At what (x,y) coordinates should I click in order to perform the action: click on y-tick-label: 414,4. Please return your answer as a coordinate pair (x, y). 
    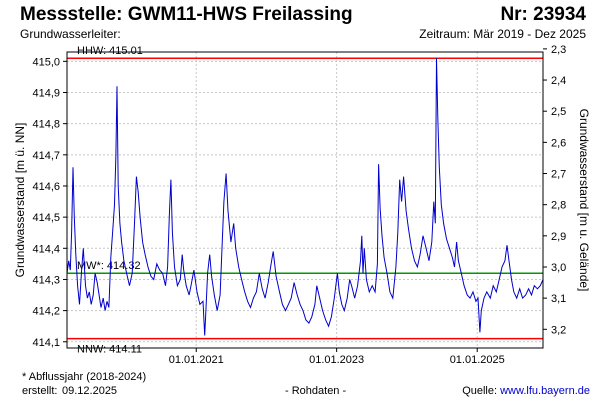
    Looking at the image, I should click on (46, 249).